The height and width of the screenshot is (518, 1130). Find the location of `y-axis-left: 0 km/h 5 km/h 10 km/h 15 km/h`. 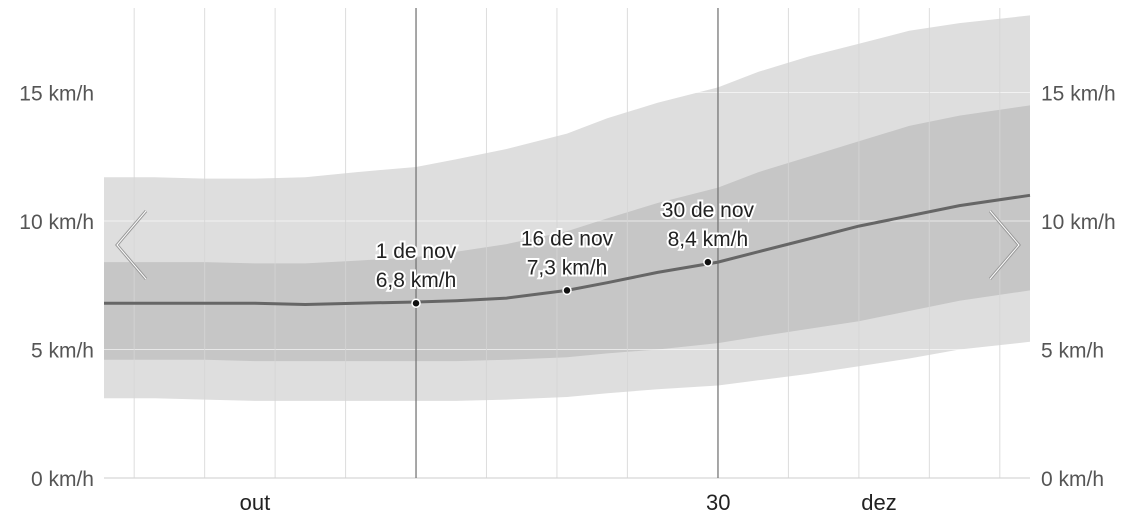

y-axis-left: 0 km/h 5 km/h 10 km/h 15 km/h is located at coordinates (56, 287).